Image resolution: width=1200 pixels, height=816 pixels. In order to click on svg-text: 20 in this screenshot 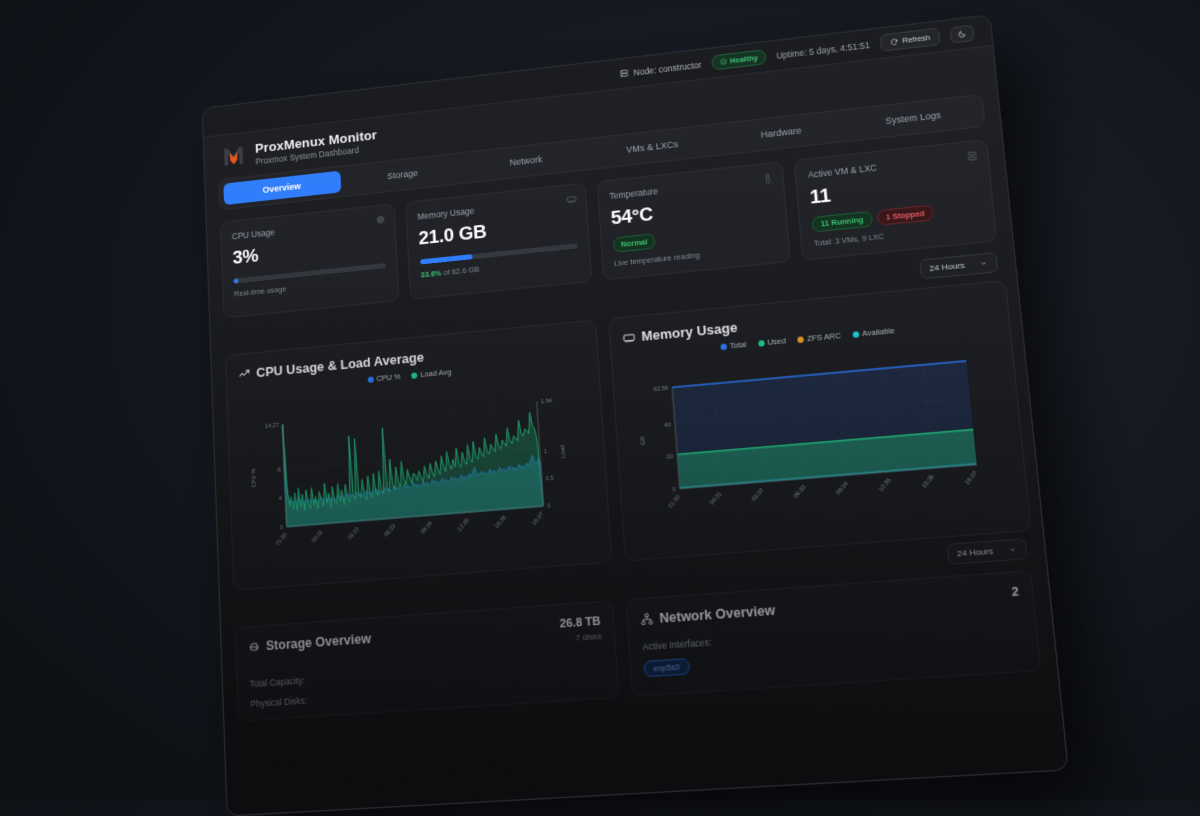, I will do `click(669, 457)`.